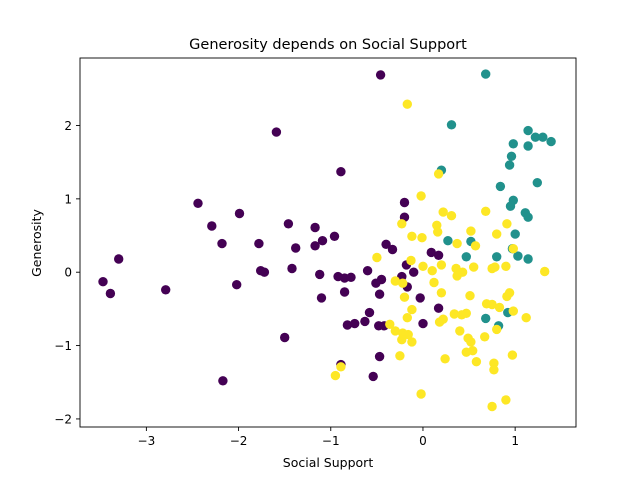 The width and height of the screenshot is (640, 480). What do you see at coordinates (147, 441) in the screenshot?
I see `x-tick-label: −3` at bounding box center [147, 441].